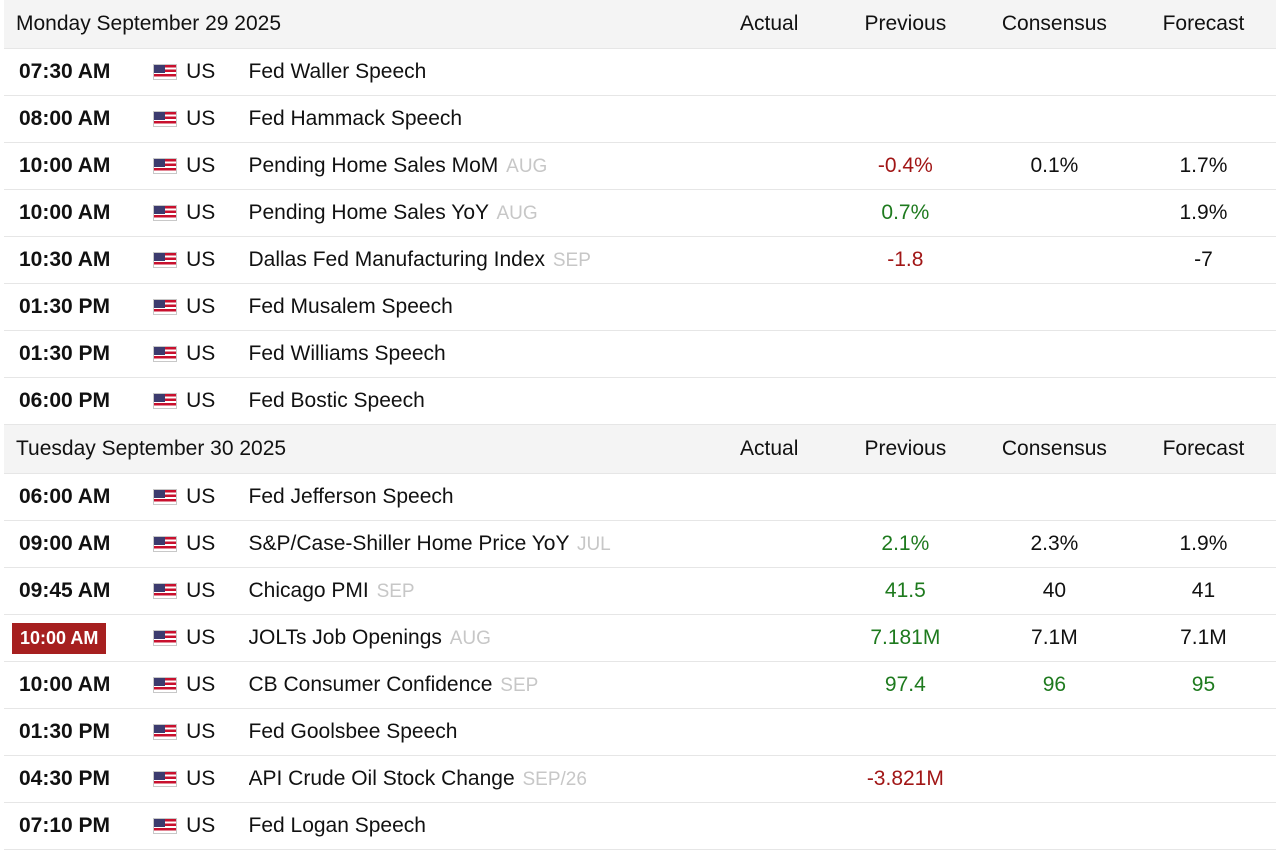 The height and width of the screenshot is (850, 1276). I want to click on event-row: 07:30 AM US Fed Waller Speech, so click(640, 72).